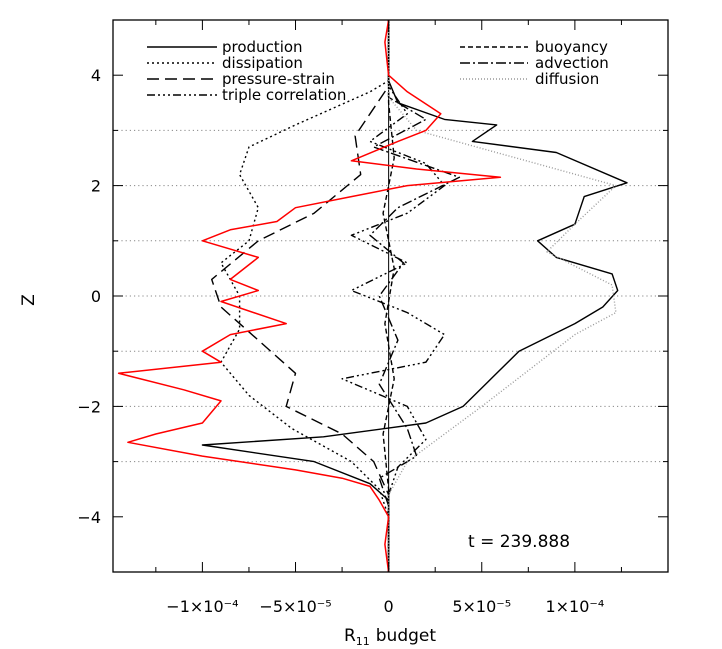  What do you see at coordinates (571, 47) in the screenshot?
I see `legend-label-buoyancy: buoyancy` at bounding box center [571, 47].